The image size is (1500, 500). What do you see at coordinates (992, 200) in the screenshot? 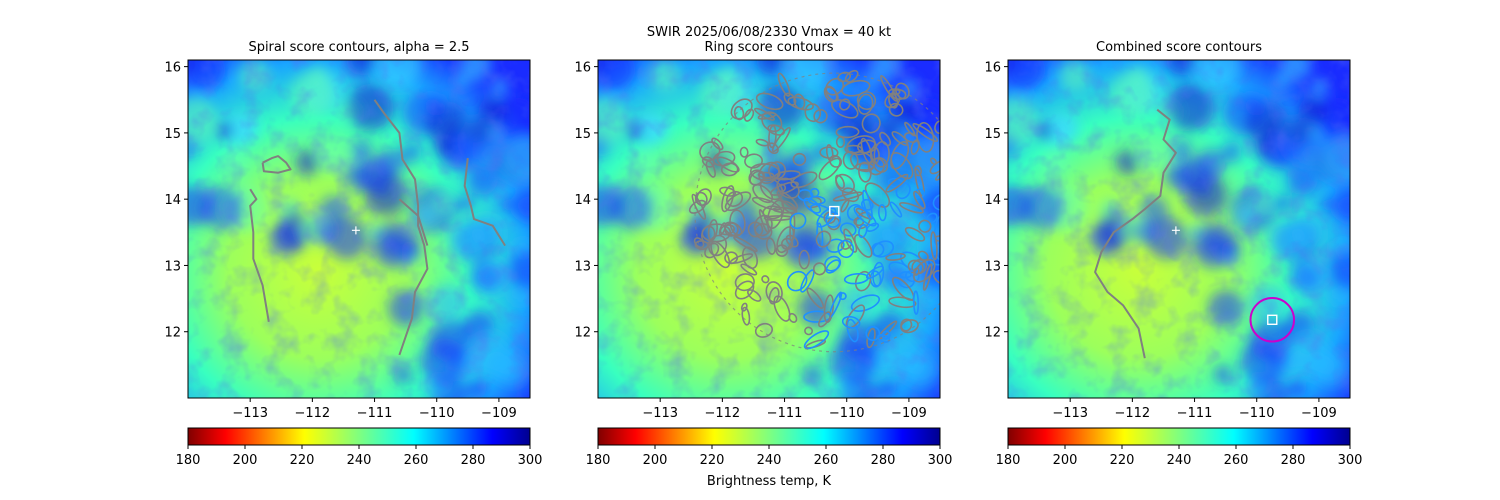
I see `y-tick-label: 14` at bounding box center [992, 200].